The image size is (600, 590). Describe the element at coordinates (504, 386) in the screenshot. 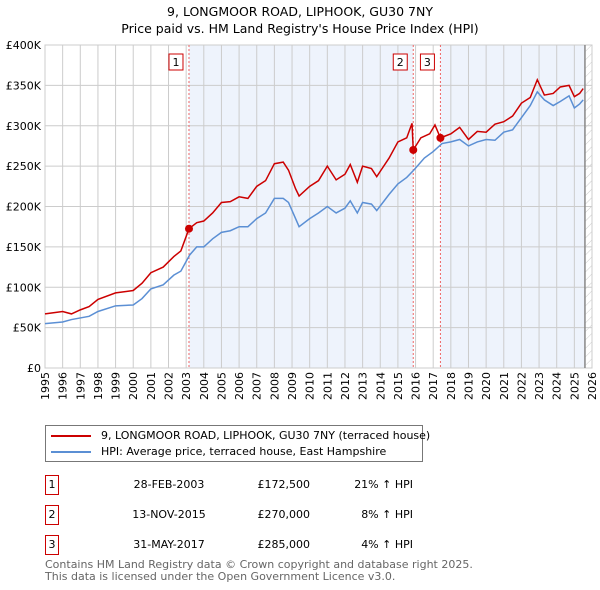

I see `x-tick-label: 2021` at that location.